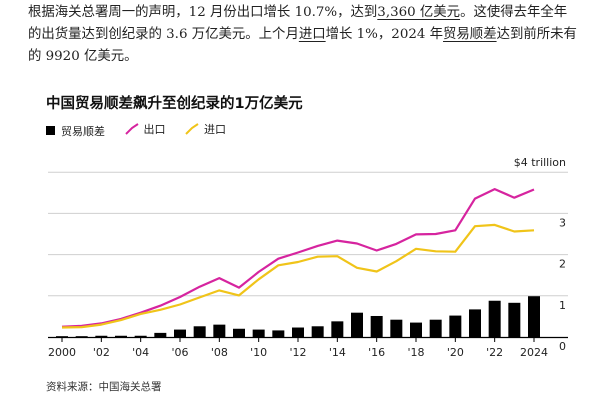 The height and width of the screenshot is (400, 600). Describe the element at coordinates (131, 129) in the screenshot. I see `legend-swatch-exports` at that location.